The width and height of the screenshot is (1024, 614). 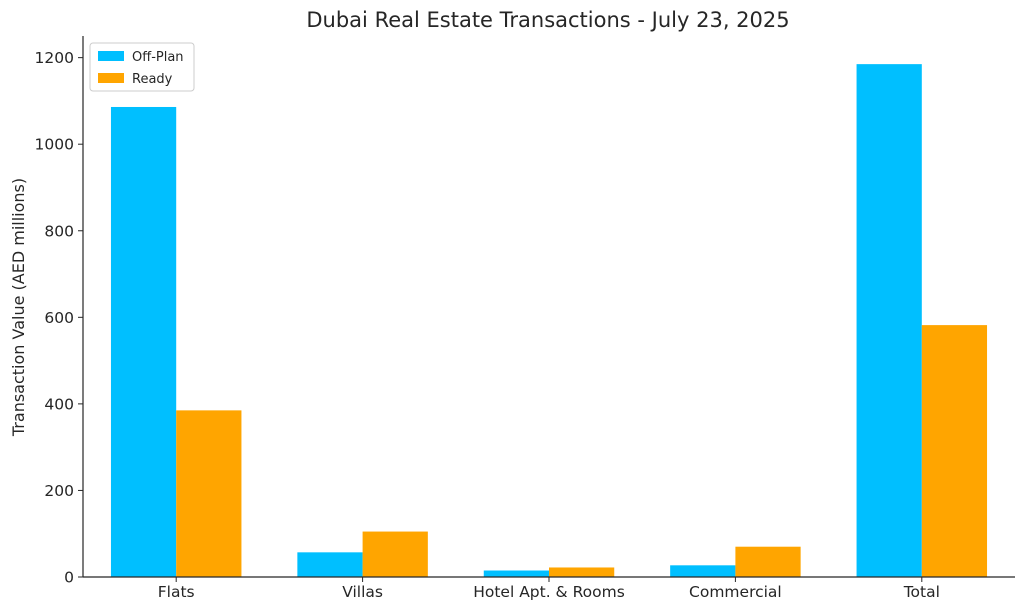 I want to click on x-tick-label: Flats, so click(x=176, y=592).